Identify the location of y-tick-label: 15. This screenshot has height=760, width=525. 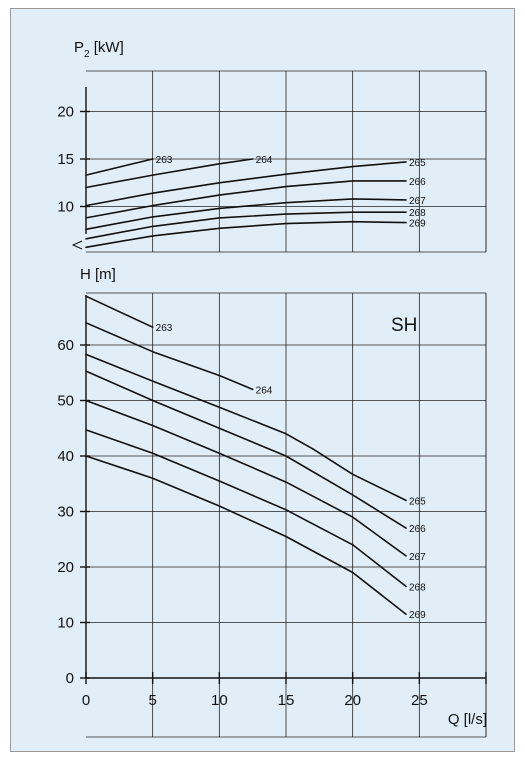
(65, 159).